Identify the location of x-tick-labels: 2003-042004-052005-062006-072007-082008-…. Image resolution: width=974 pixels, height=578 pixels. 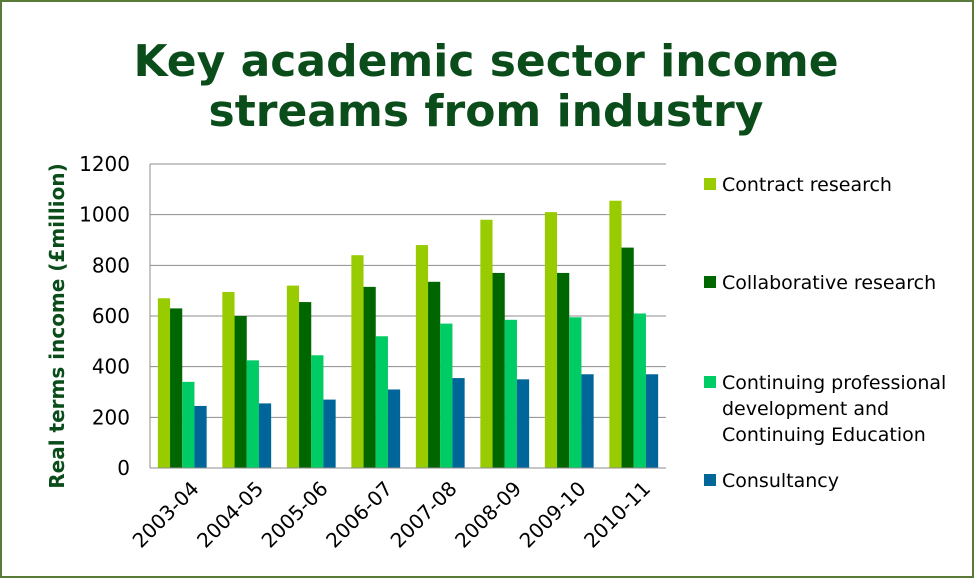
(392, 514).